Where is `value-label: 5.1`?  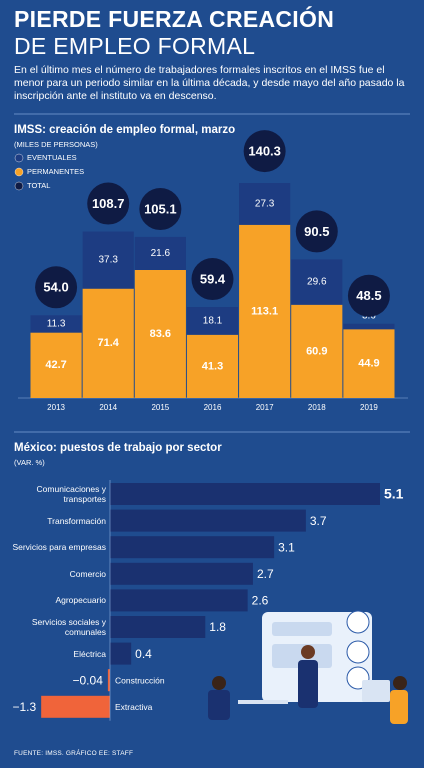
value-label: 5.1 is located at coordinates (394, 494).